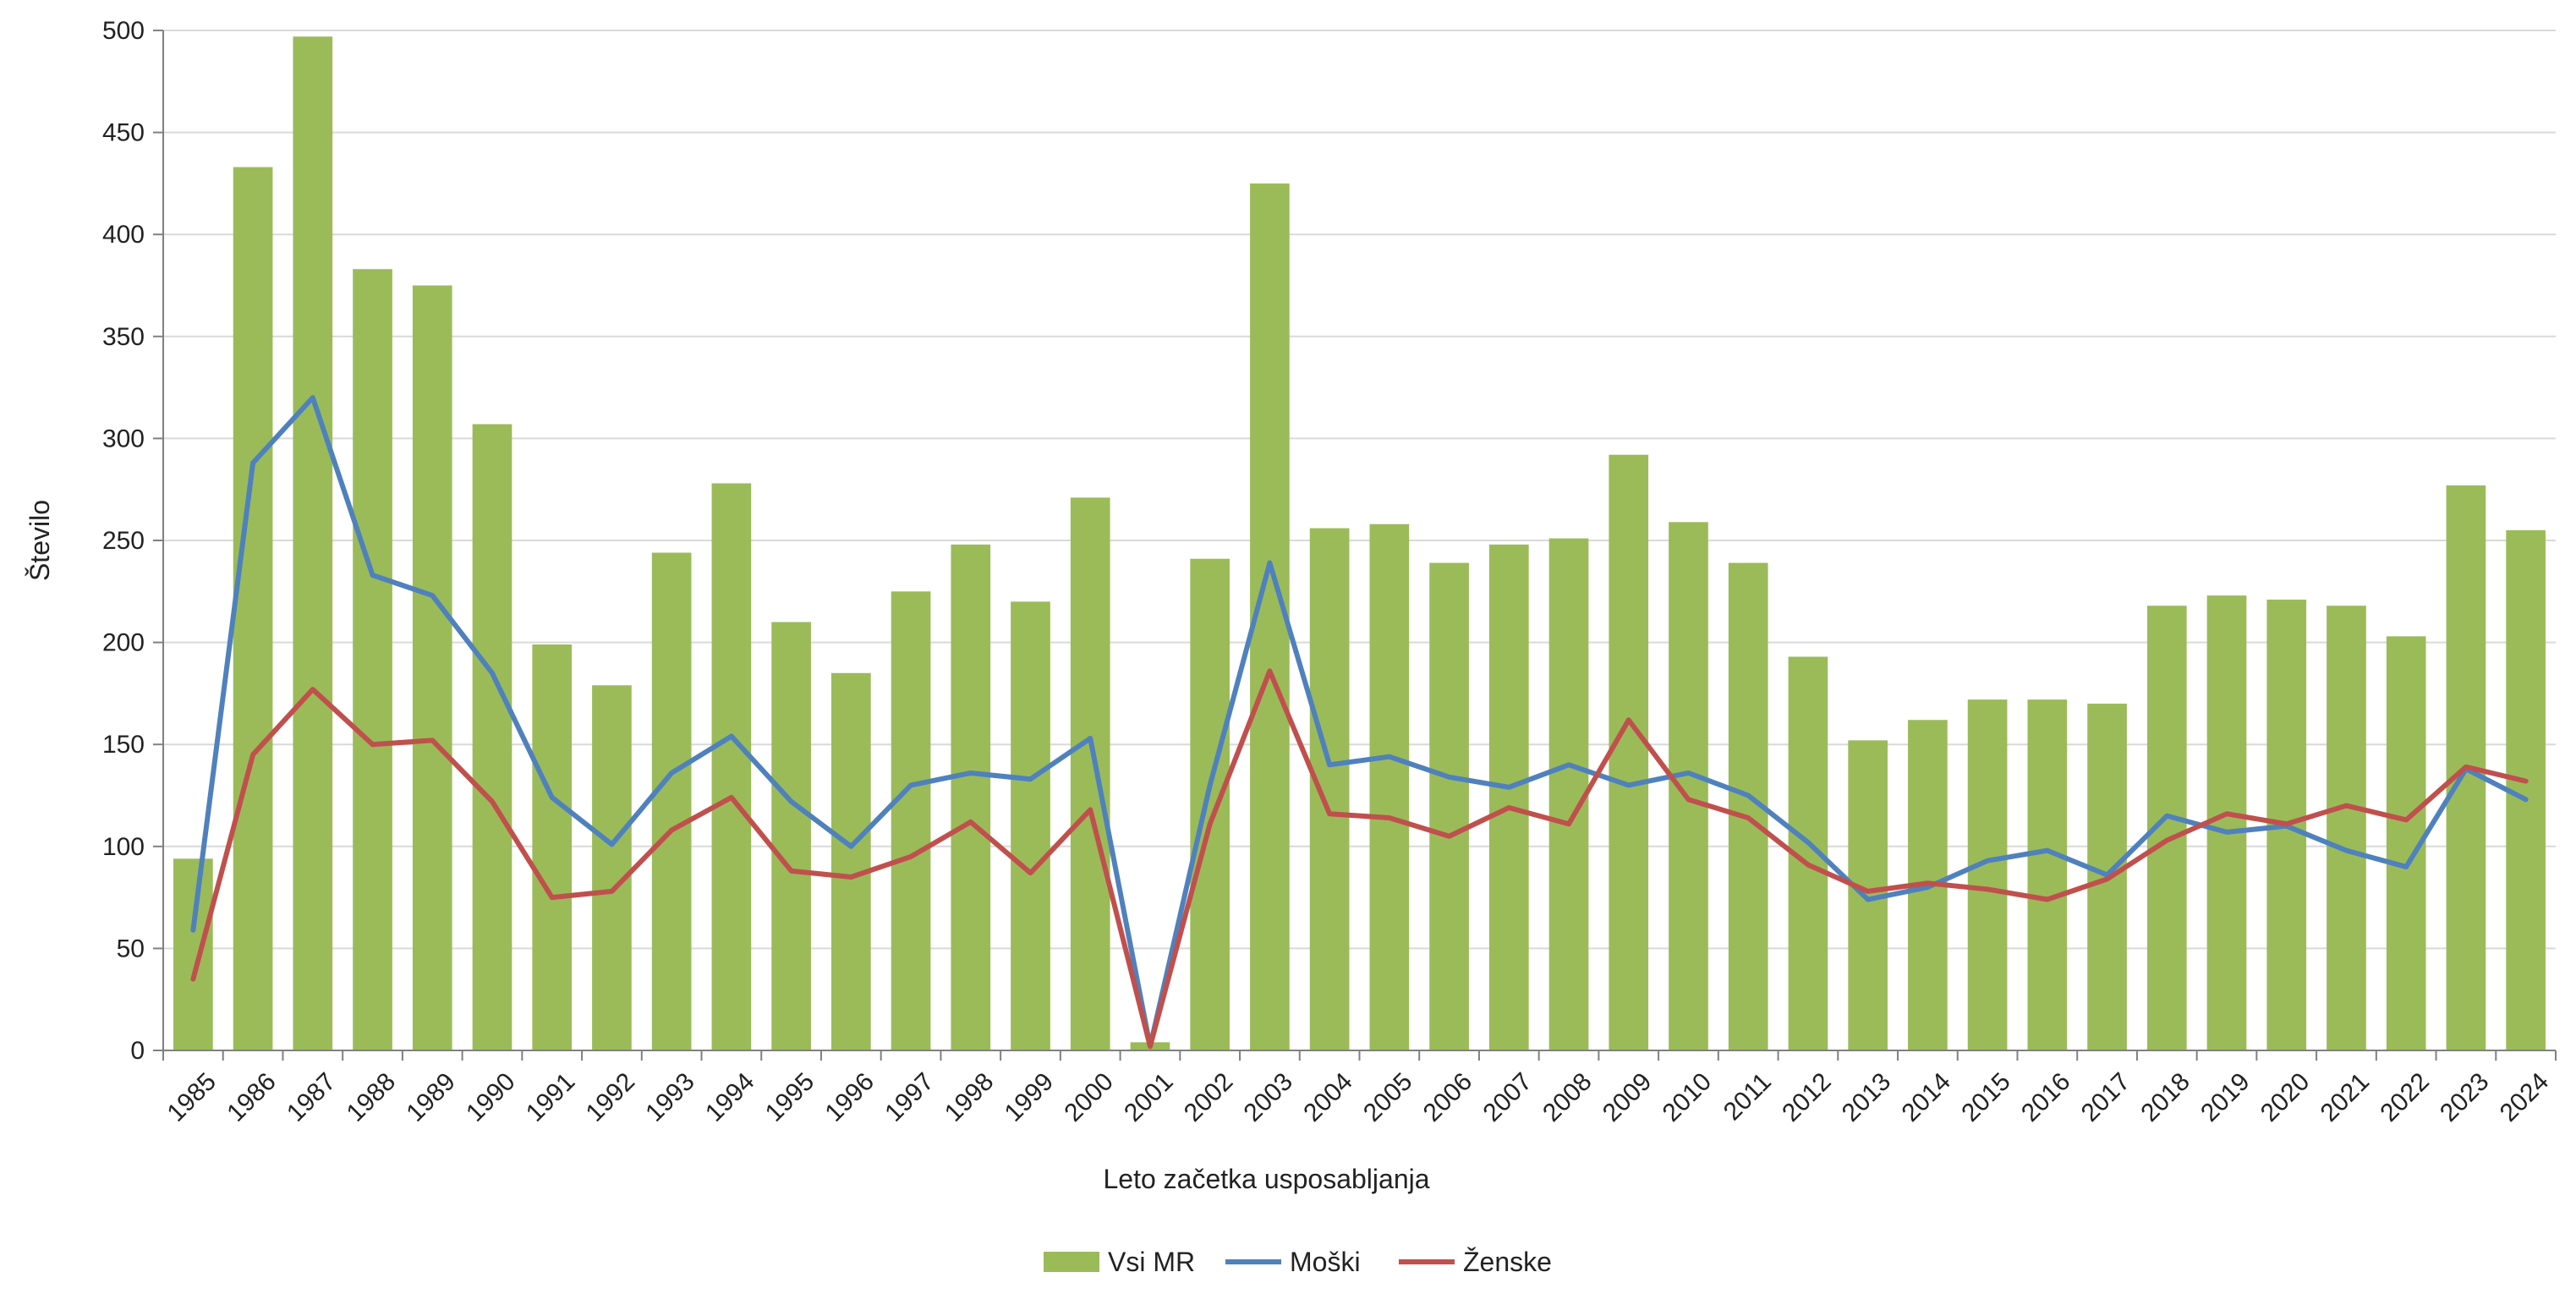  I want to click on bar-2006, so click(1449, 806).